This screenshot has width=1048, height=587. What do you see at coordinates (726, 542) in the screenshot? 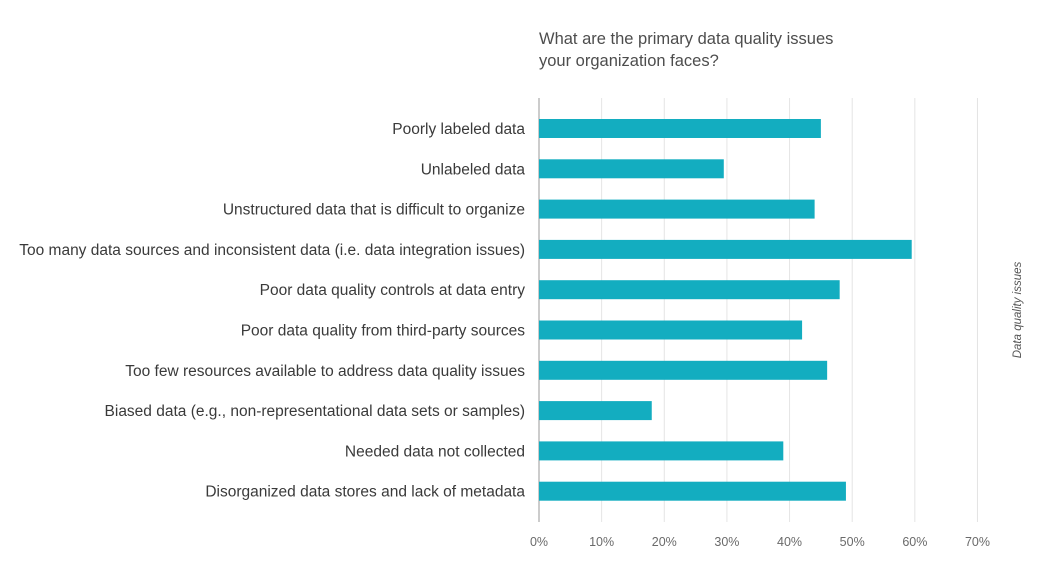
I see `x-tick-label: 30%` at bounding box center [726, 542].